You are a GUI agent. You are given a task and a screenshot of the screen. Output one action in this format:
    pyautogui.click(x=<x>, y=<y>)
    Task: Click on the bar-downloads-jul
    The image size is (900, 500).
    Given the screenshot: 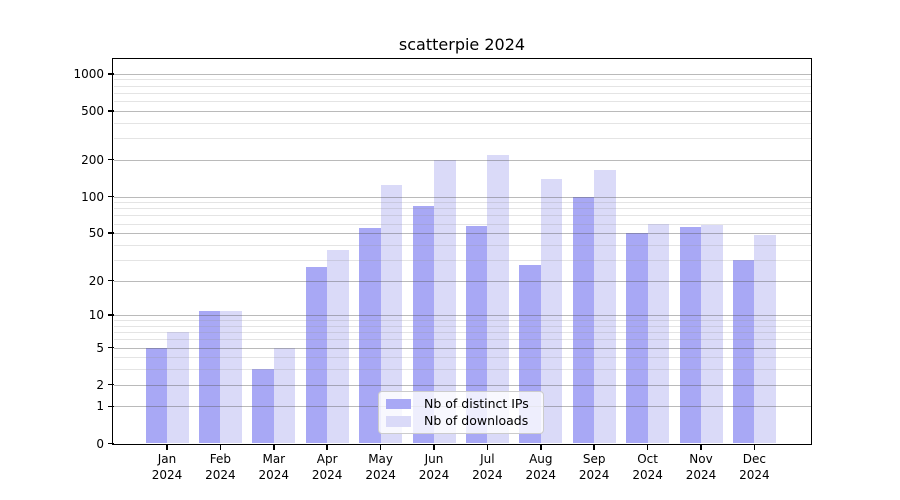 What is the action you would take?
    pyautogui.click(x=498, y=299)
    